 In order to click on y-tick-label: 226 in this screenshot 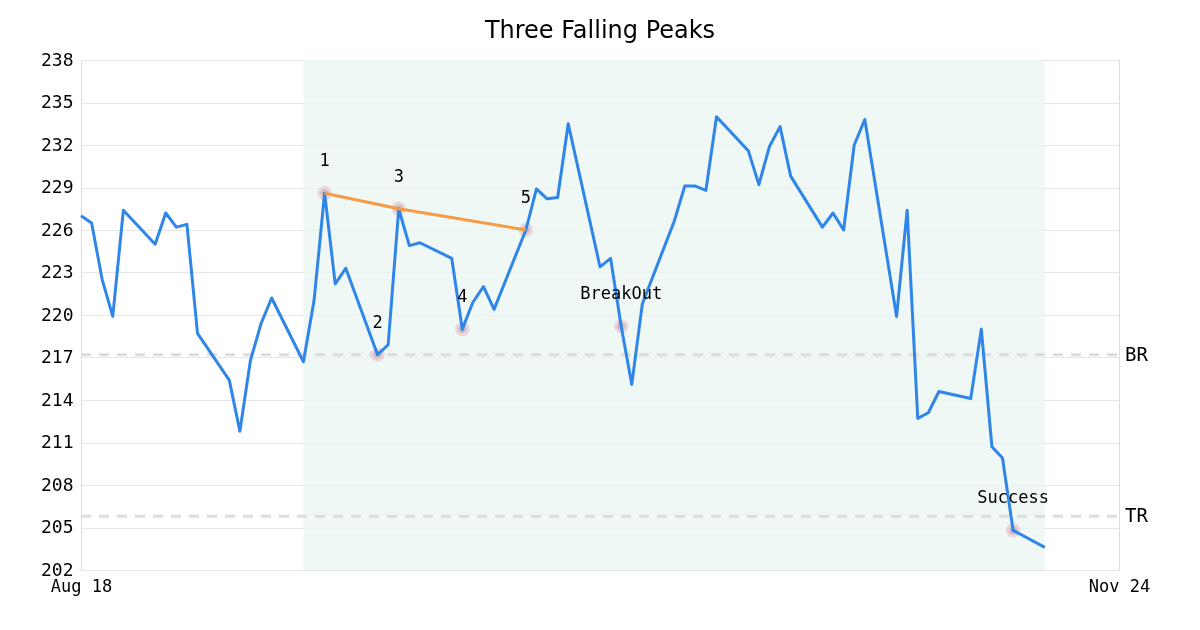, I will do `click(57, 229)`.